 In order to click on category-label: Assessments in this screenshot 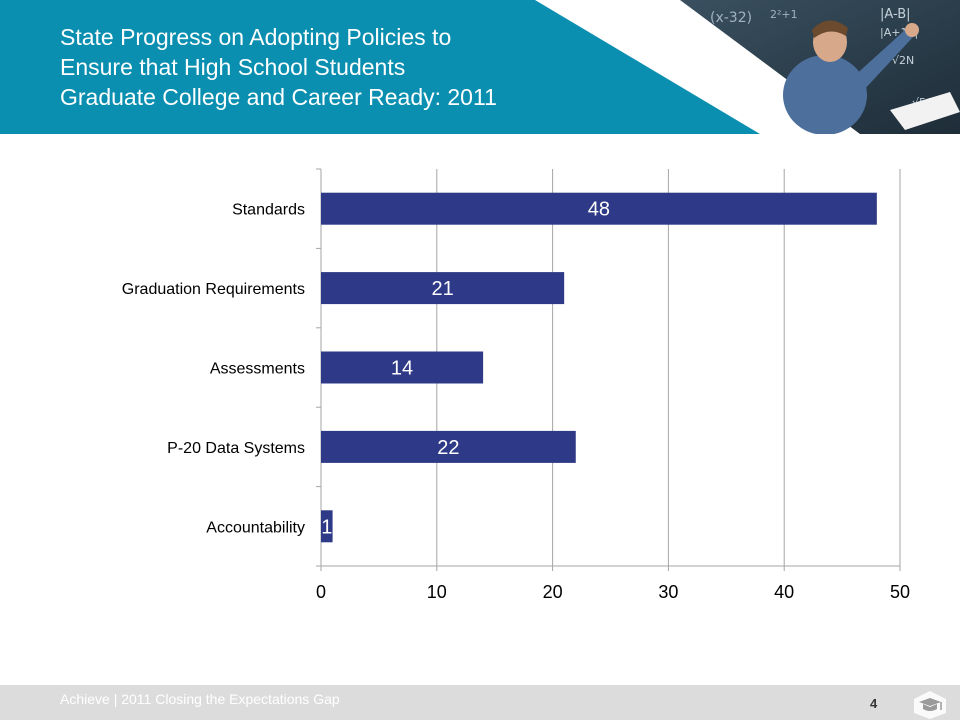, I will do `click(257, 369)`.